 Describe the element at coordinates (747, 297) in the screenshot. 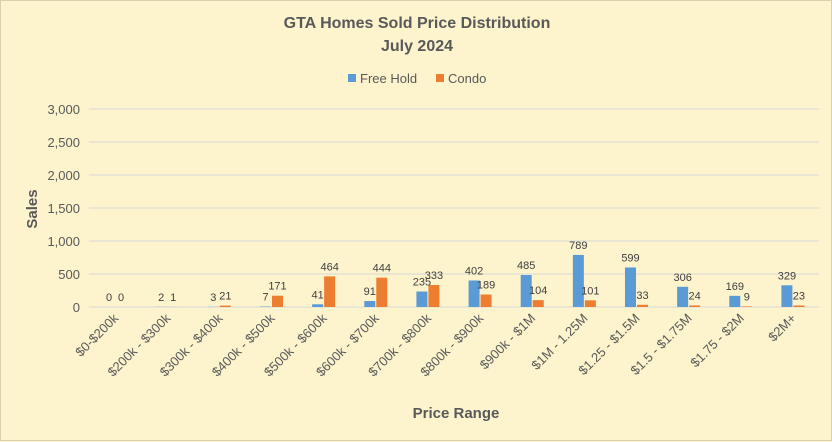

I see `data-label: 9` at that location.